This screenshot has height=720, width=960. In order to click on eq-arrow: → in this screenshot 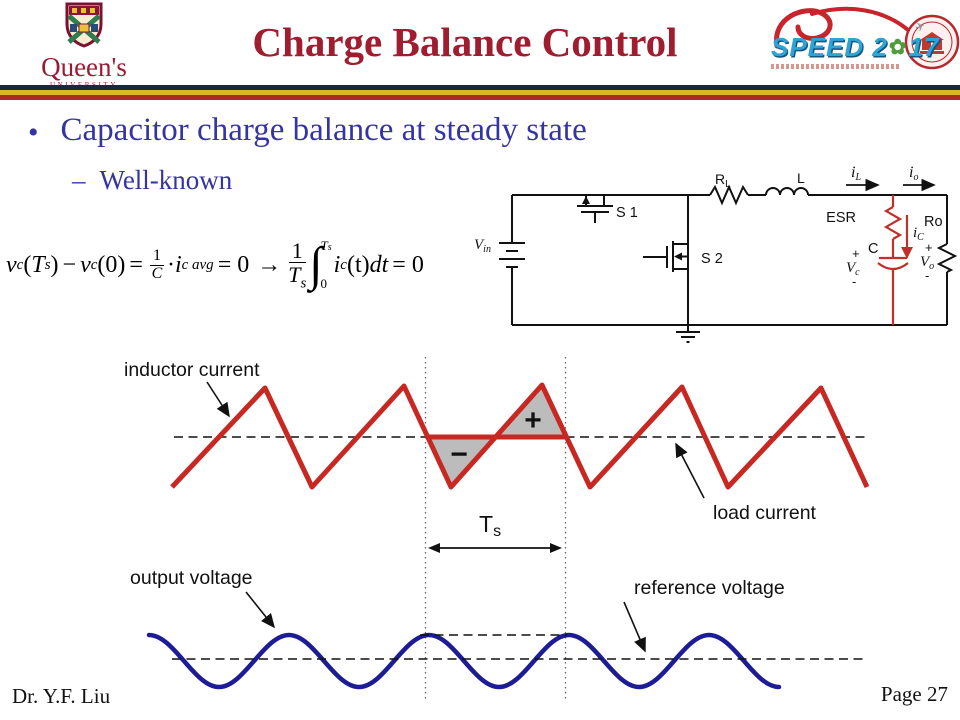, I will do `click(269, 264)`.